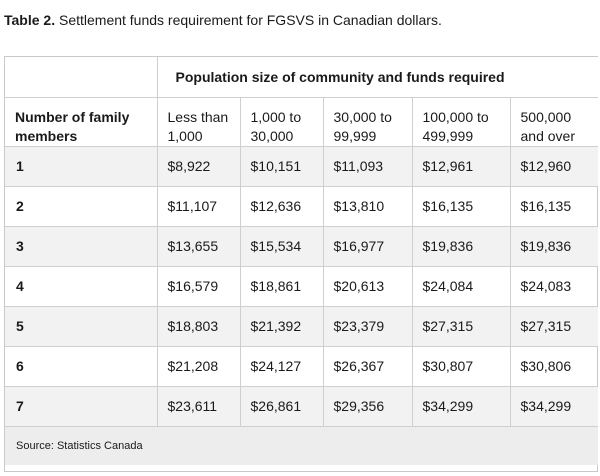 The image size is (600, 476). Describe the element at coordinates (199, 286) in the screenshot. I see `table-cell: $16,579` at that location.